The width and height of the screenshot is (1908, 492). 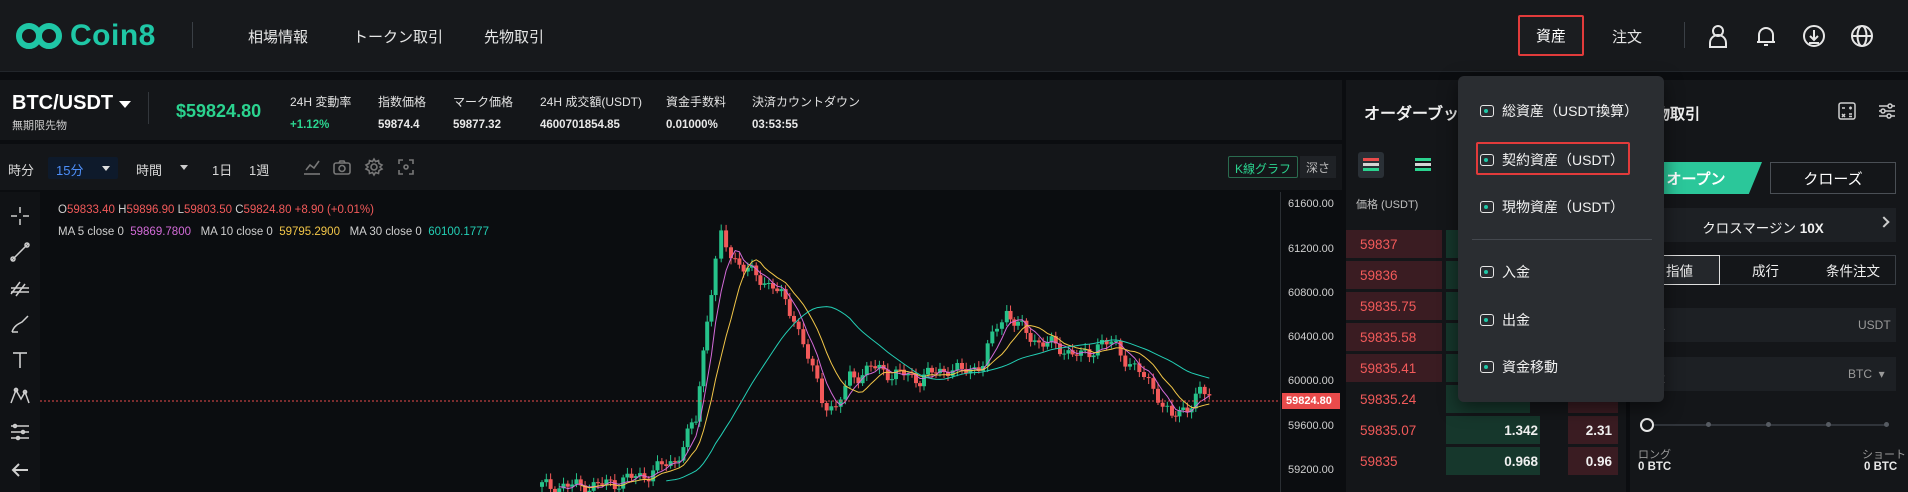 What do you see at coordinates (1486, 461) in the screenshot?
I see `orderbook-row: 59835 0.968 0.96` at bounding box center [1486, 461].